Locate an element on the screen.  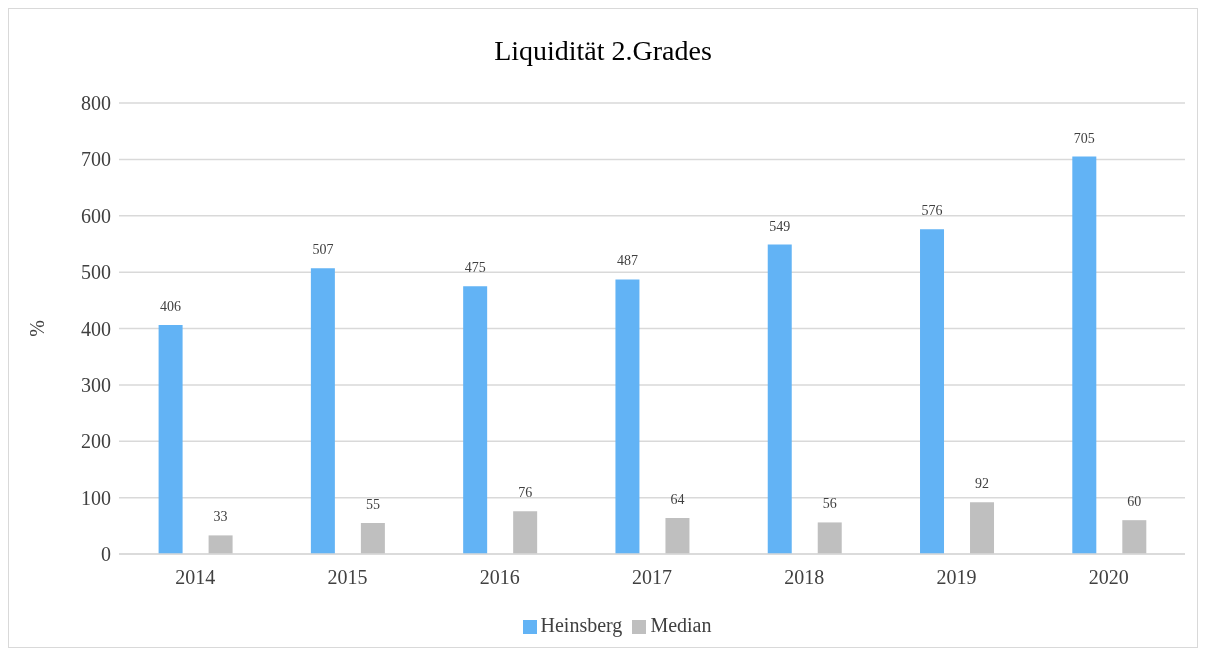
y-tick-label: 0 is located at coordinates (106, 554).